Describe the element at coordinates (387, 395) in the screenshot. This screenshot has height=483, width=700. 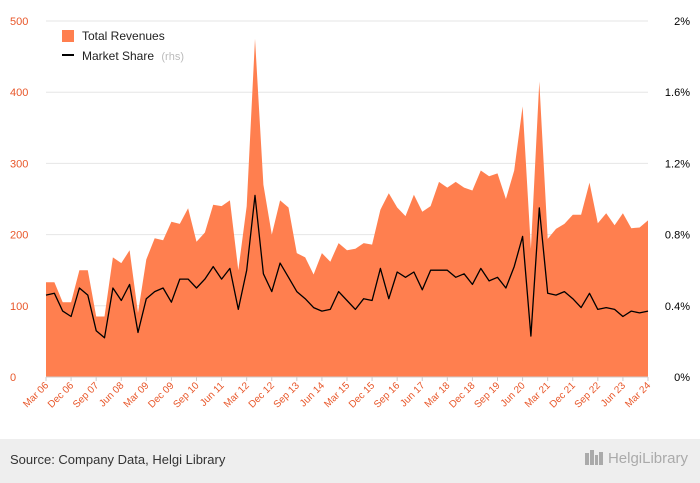
I see `x-tick-label: Sep 16` at that location.